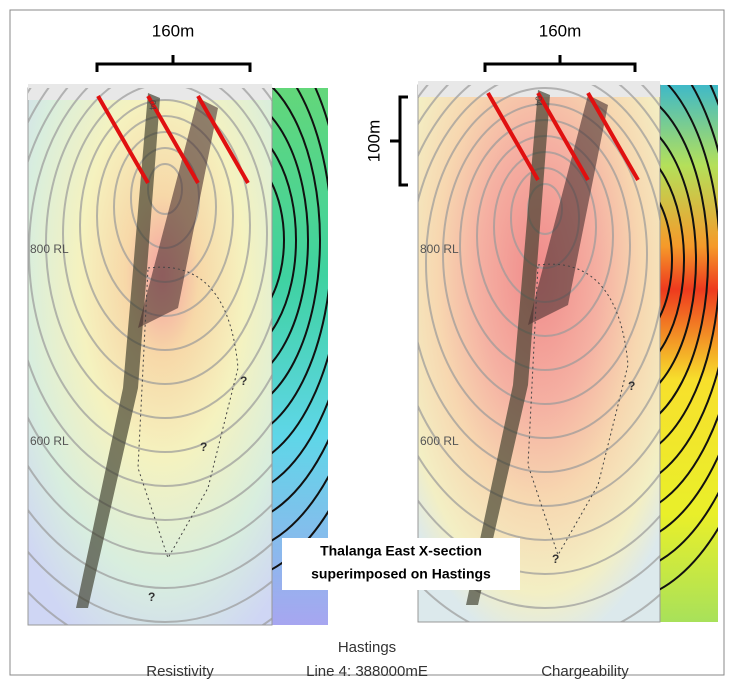 The width and height of the screenshot is (734, 690). What do you see at coordinates (401, 574) in the screenshot?
I see `callout-text: superimposed on Hastings` at bounding box center [401, 574].